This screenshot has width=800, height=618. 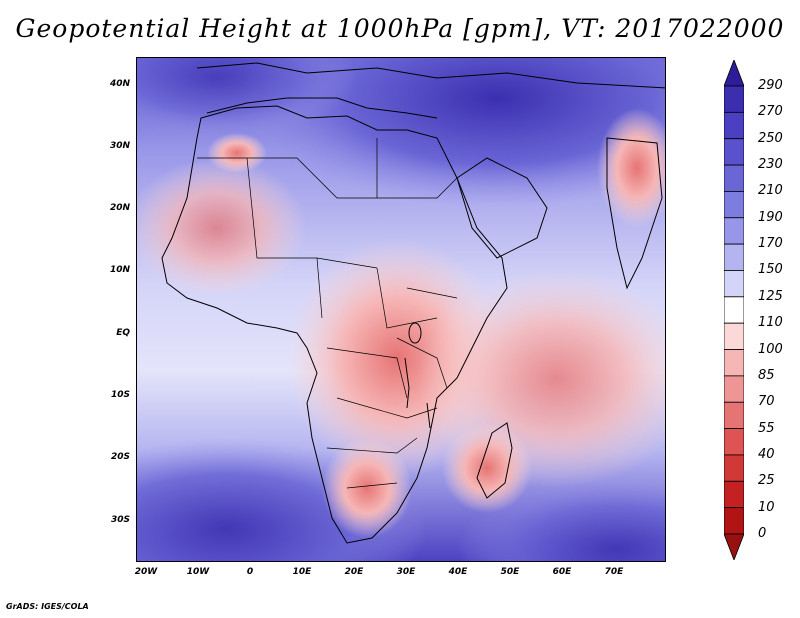 What do you see at coordinates (770, 138) in the screenshot?
I see `colorbar-label: 250` at bounding box center [770, 138].